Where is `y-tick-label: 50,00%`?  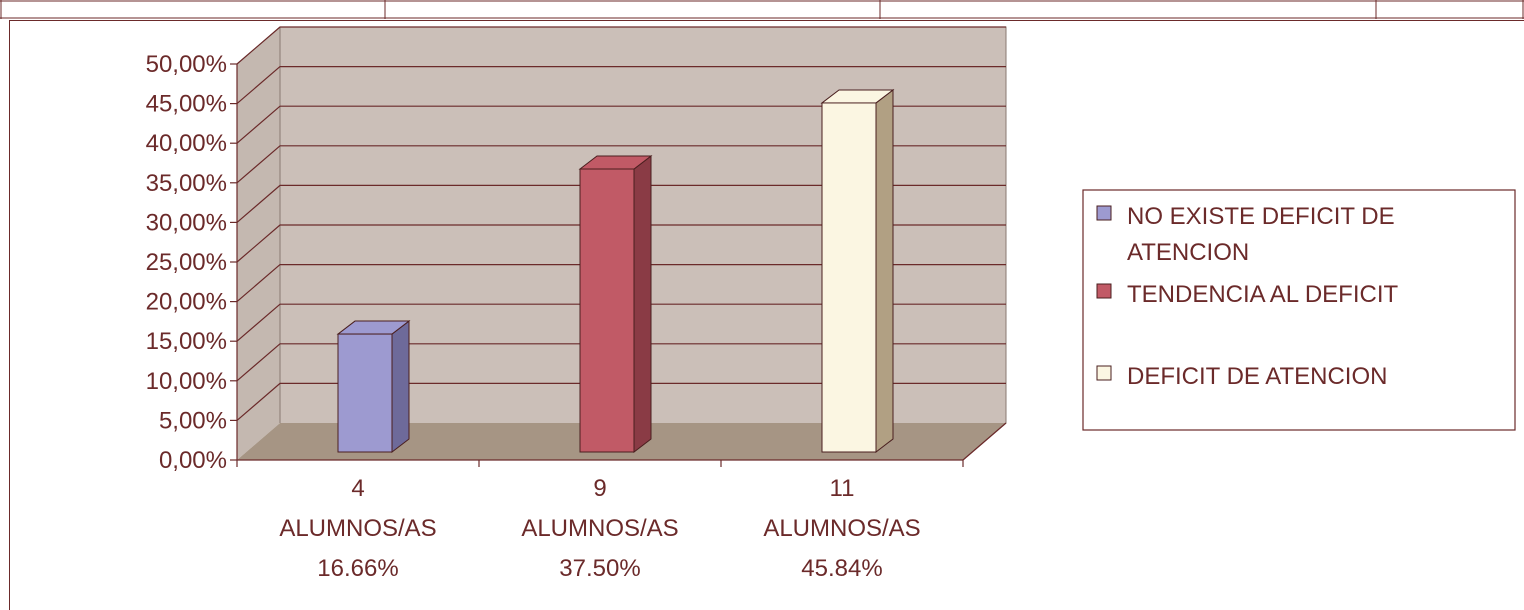 y-tick-label: 50,00% is located at coordinates (186, 64).